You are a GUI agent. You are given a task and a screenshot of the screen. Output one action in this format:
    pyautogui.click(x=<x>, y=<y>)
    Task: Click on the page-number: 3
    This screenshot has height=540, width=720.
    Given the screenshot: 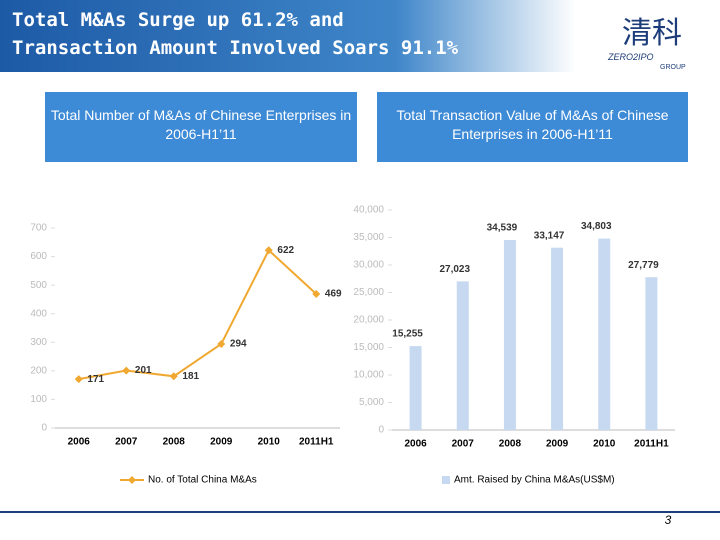 What is the action you would take?
    pyautogui.click(x=668, y=520)
    